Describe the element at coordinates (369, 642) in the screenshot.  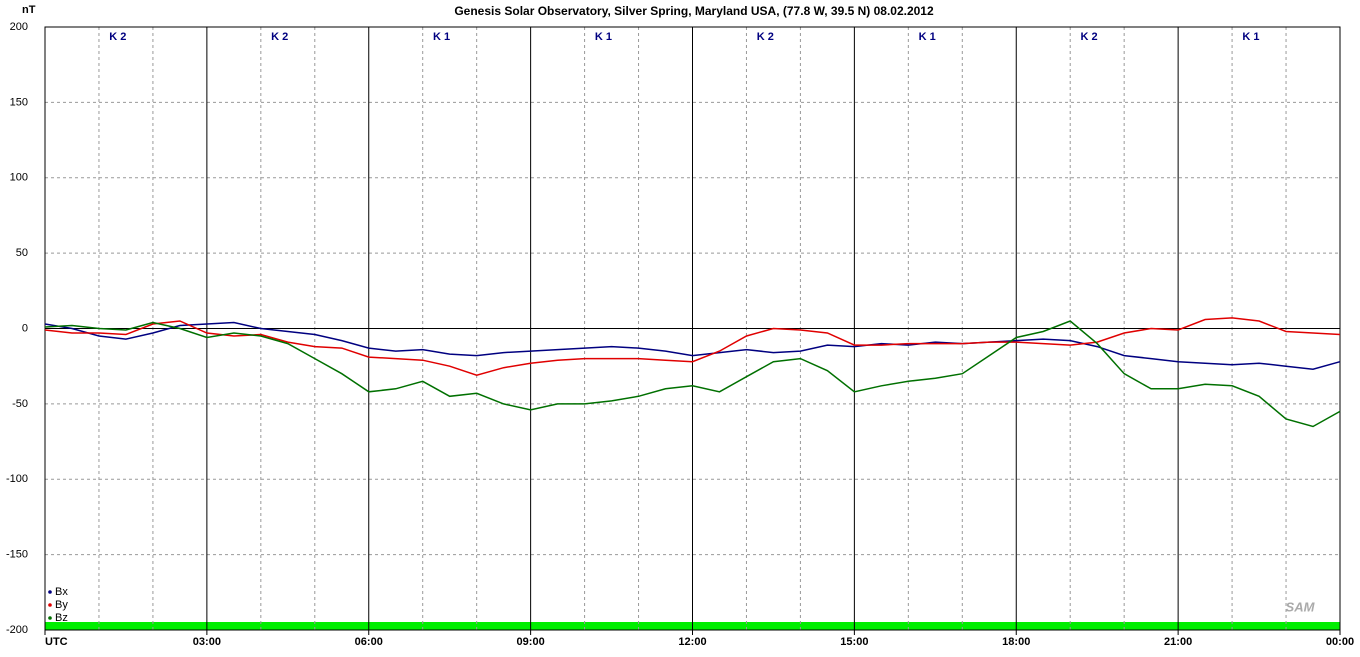
I see `x-tick-label: 06:00` at that location.